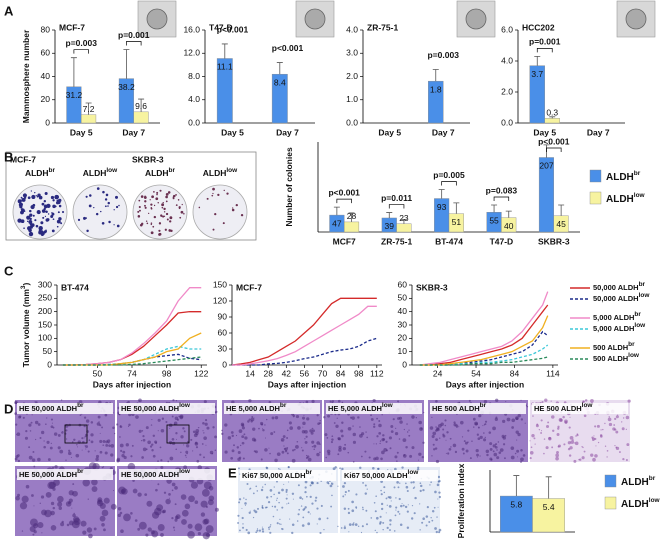 This screenshot has width=661, height=540. Describe the element at coordinates (220, 212) in the screenshot. I see `petri-dish` at that location.